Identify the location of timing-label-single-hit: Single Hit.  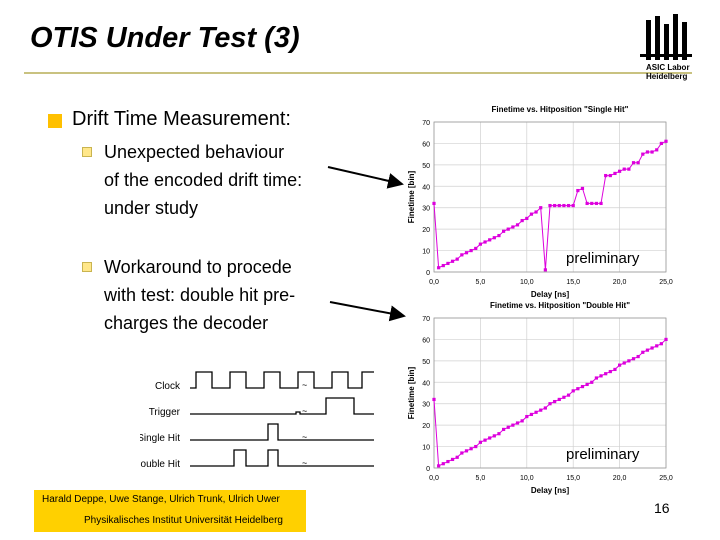
(160, 438).